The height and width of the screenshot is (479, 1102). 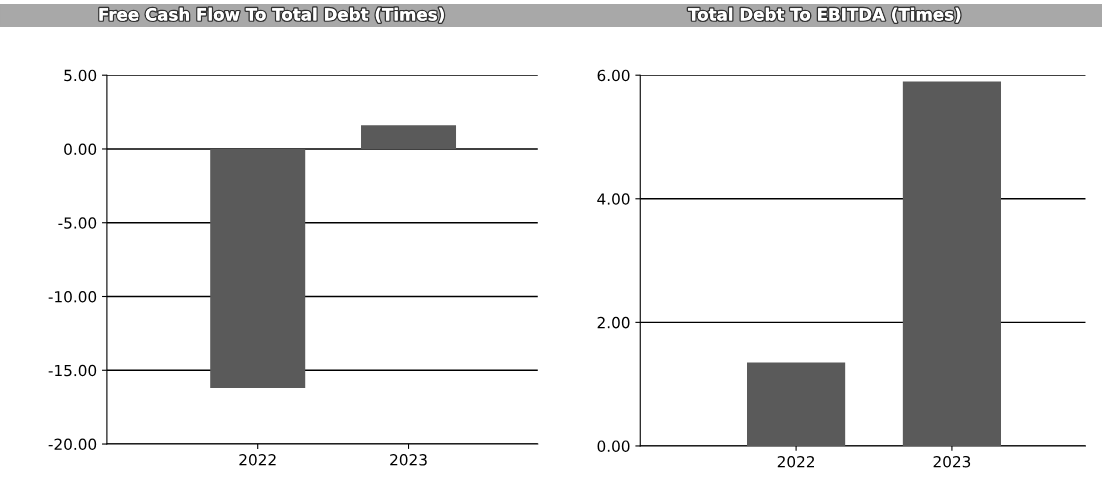 I want to click on y-tick-label: -15.00, so click(x=72, y=370).